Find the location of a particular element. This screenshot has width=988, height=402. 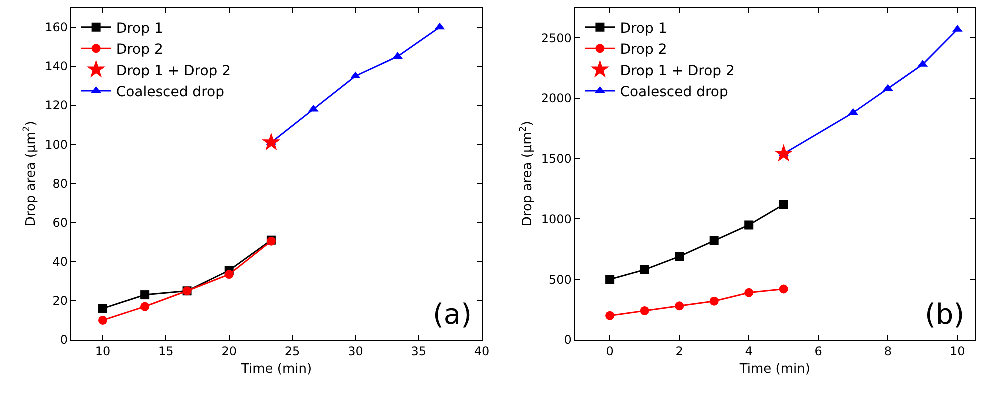

y-tick-label: 60 is located at coordinates (60, 223).